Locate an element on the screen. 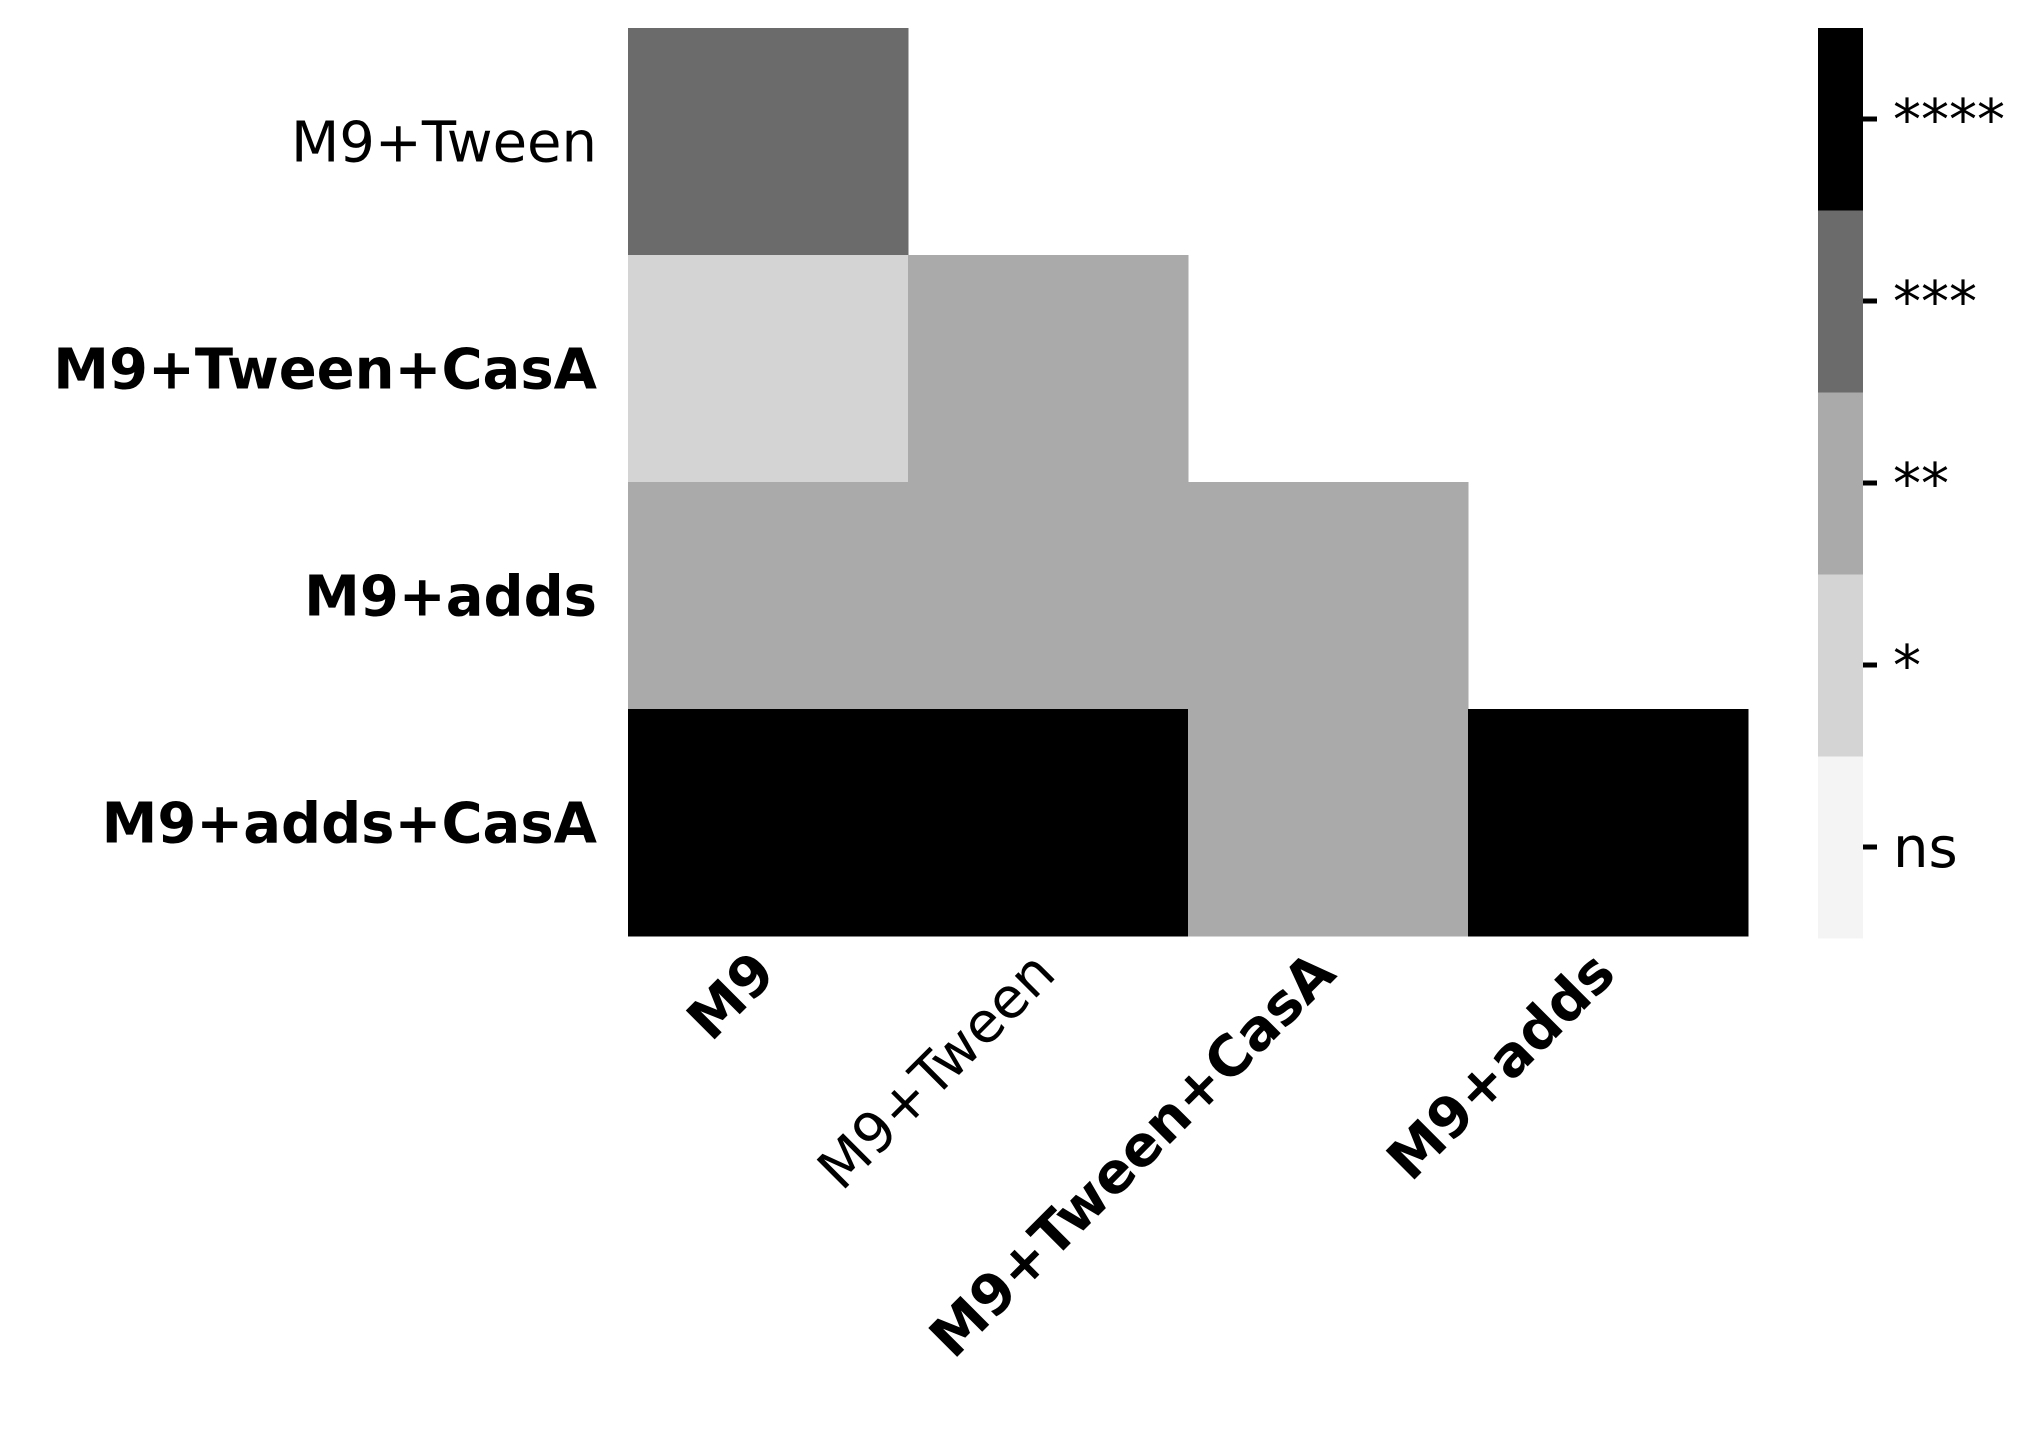 The height and width of the screenshot is (1435, 2032). colorbar: ns********** is located at coordinates (1911, 483).